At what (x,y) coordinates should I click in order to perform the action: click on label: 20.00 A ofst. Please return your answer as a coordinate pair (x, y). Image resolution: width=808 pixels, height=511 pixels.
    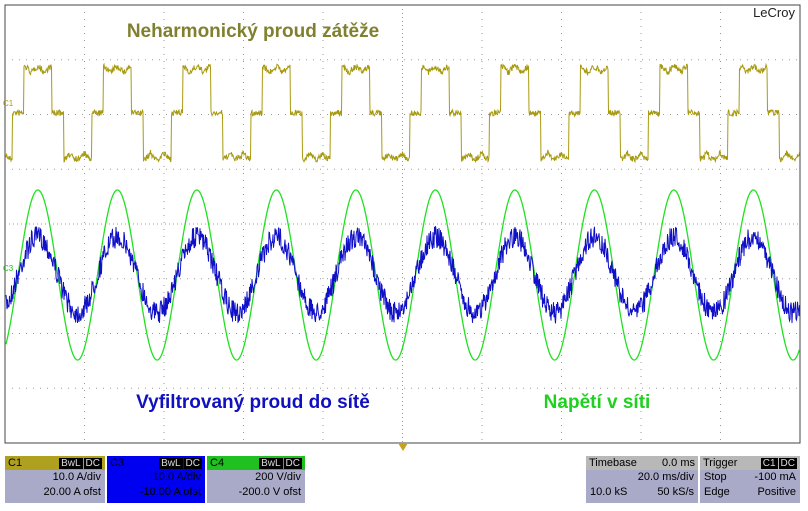
    Looking at the image, I should click on (72, 492).